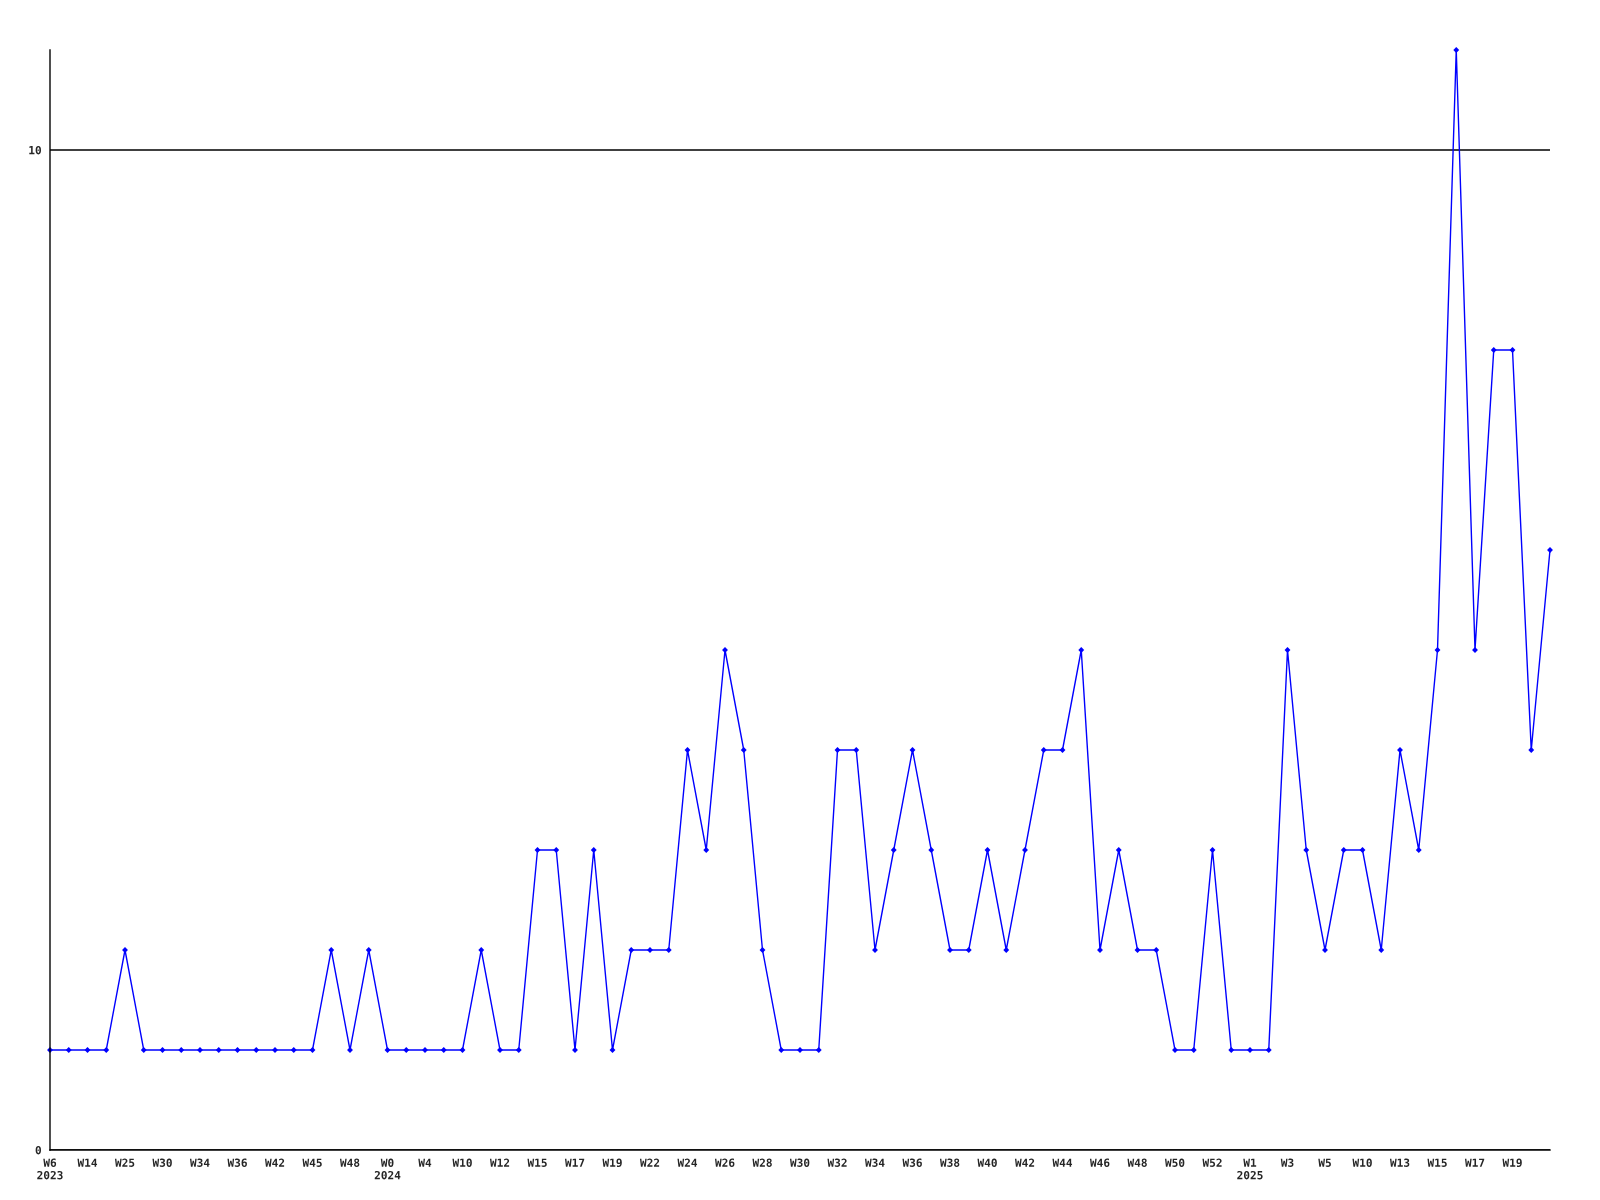  Describe the element at coordinates (50, 1169) in the screenshot. I see `x-tick-label: W6 2023` at that location.